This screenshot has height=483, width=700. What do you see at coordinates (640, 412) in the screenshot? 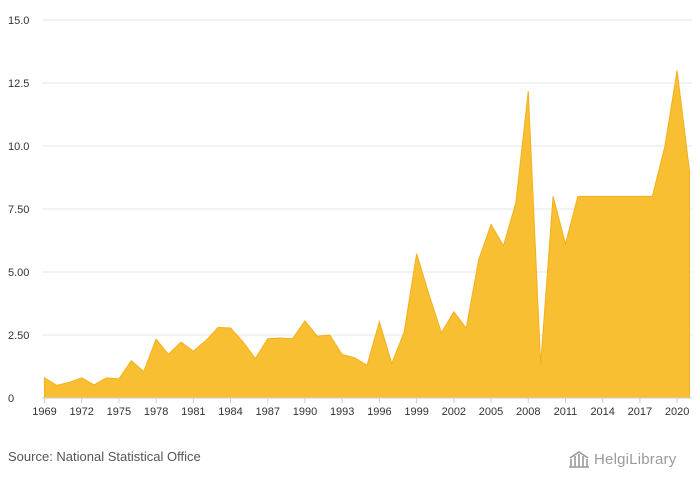
I see `x-tick-label: 2017` at bounding box center [640, 412].